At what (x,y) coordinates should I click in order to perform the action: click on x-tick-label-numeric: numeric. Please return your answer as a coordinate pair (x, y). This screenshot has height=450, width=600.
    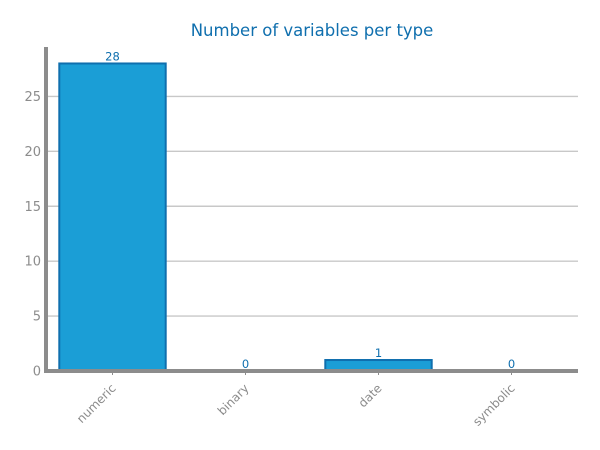
    Looking at the image, I should click on (96, 403).